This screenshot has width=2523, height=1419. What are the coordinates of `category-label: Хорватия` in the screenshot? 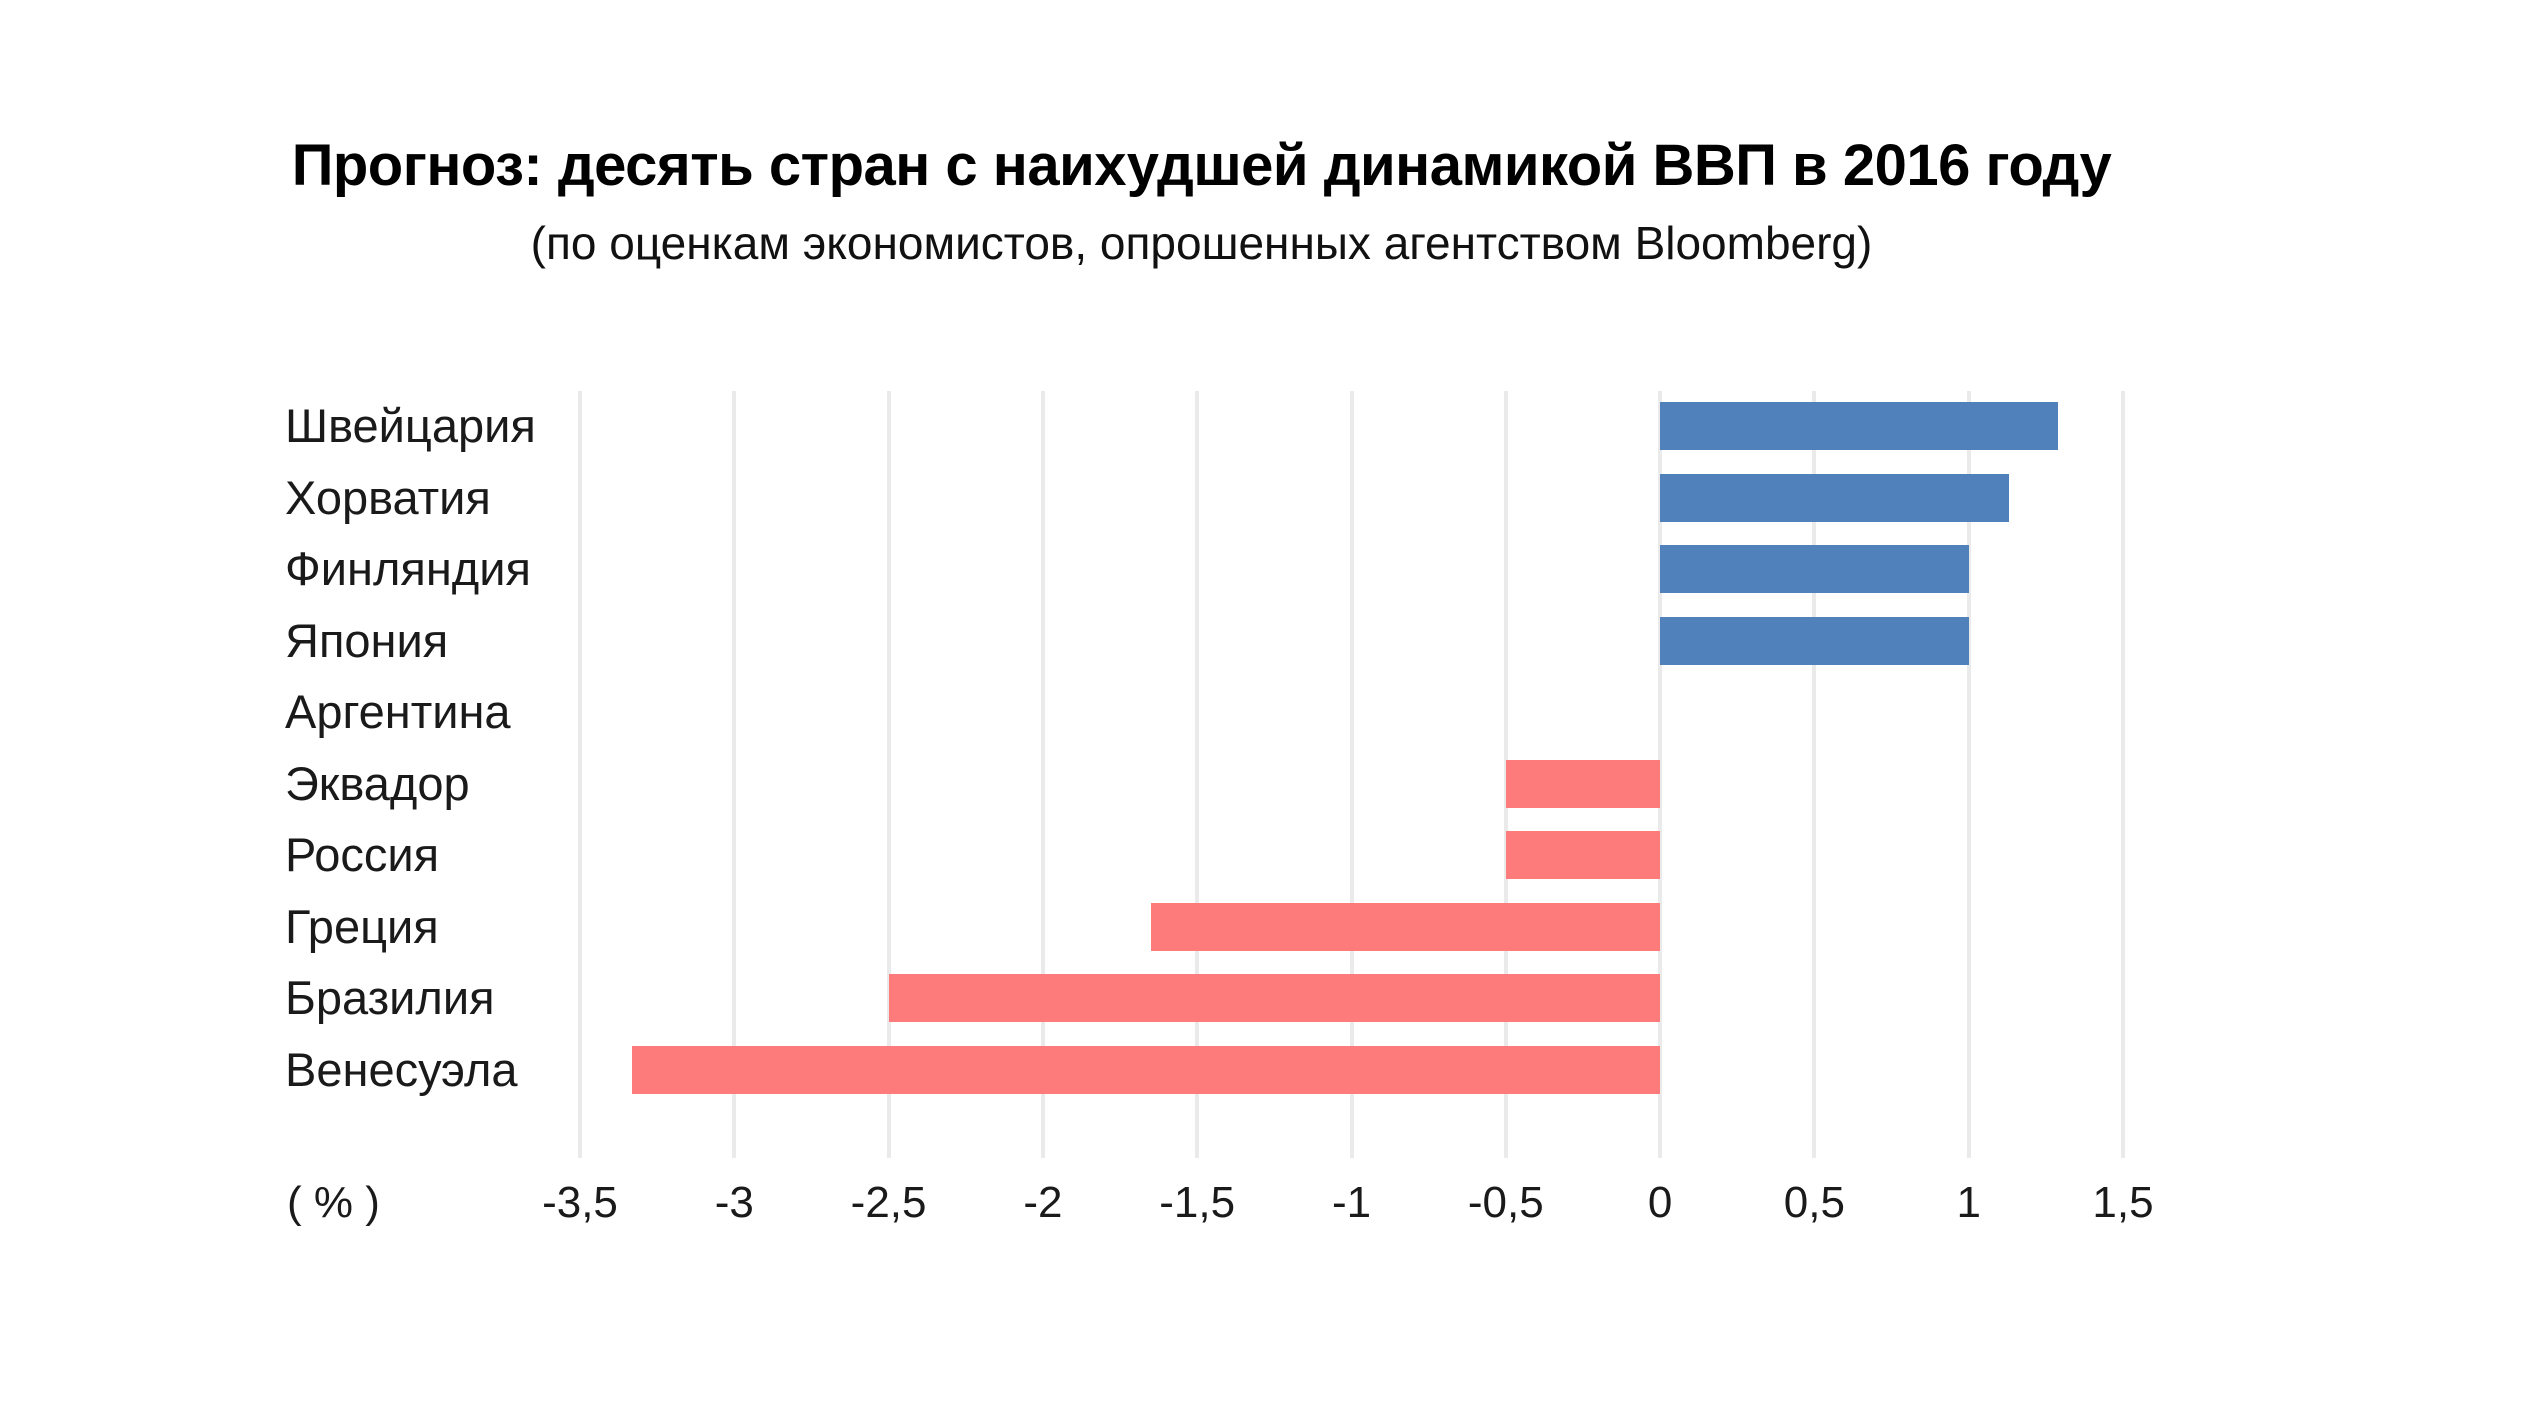 It's located at (388, 497).